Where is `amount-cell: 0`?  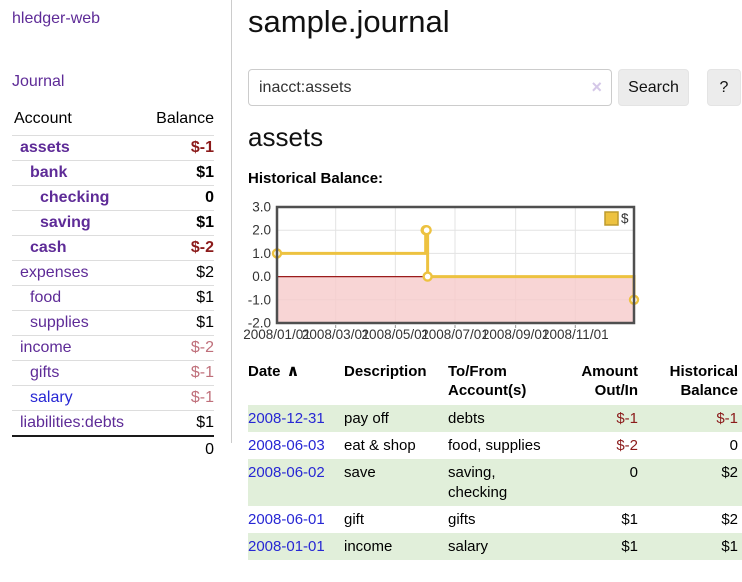
amount-cell: 0 is located at coordinates (601, 482).